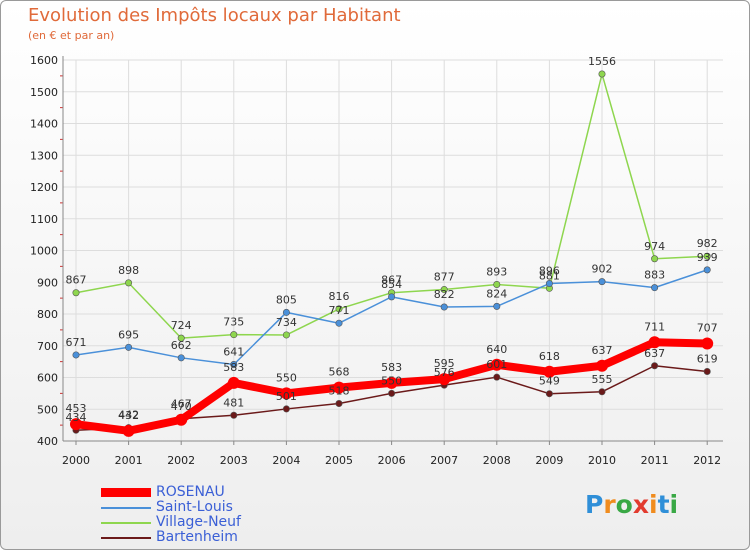  I want to click on legend-swatch-rosenau, so click(126, 492).